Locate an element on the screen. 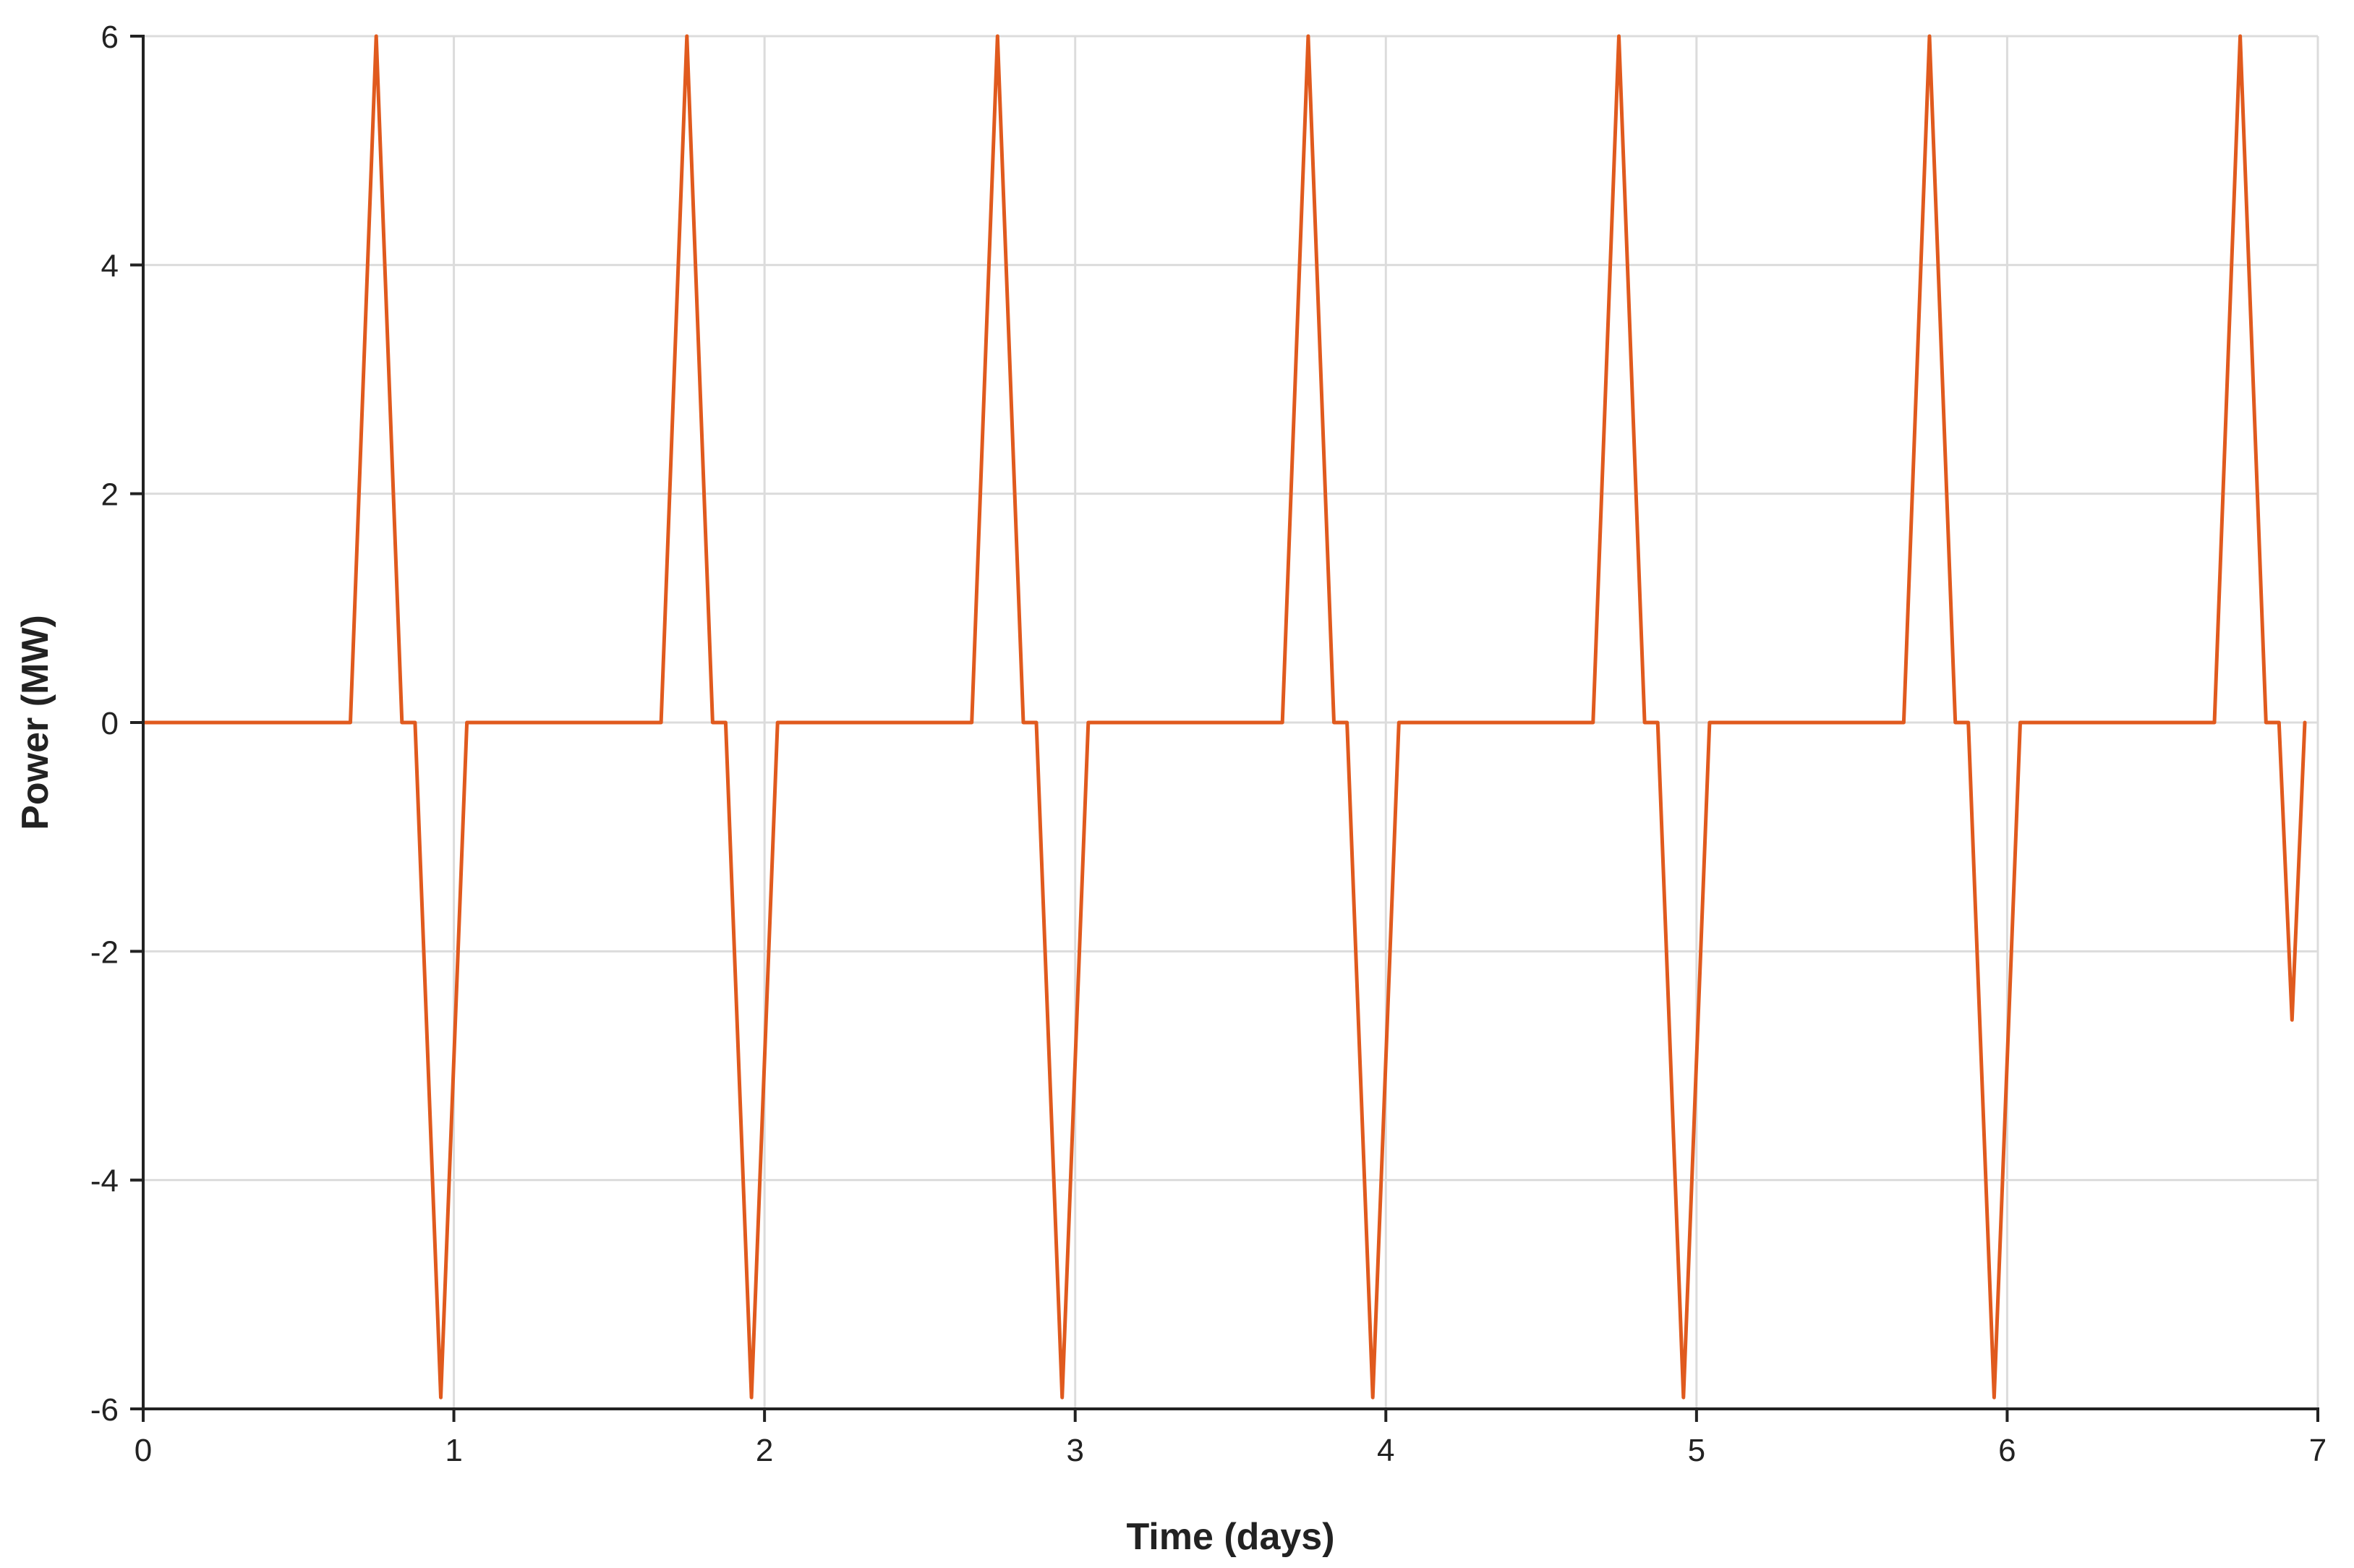 Image resolution: width=2354 pixels, height=1568 pixels. y-tick-label: 0 is located at coordinates (110, 723).